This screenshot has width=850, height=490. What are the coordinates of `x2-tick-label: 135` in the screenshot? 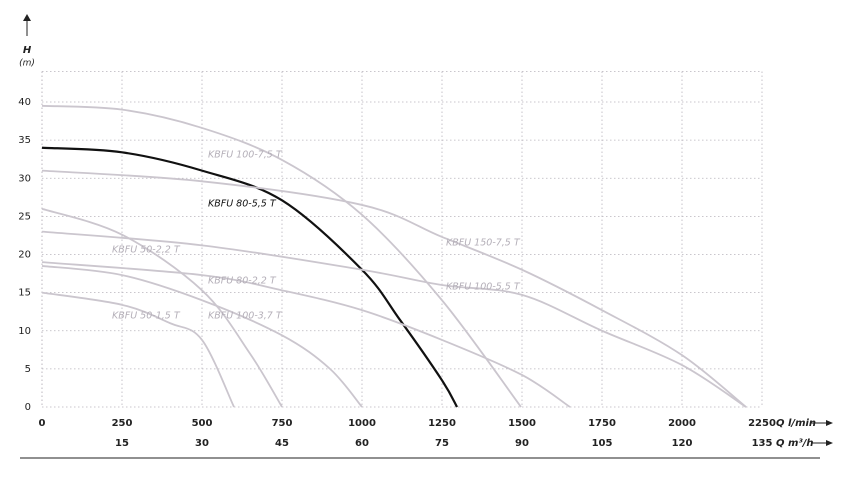 It's located at (762, 443).